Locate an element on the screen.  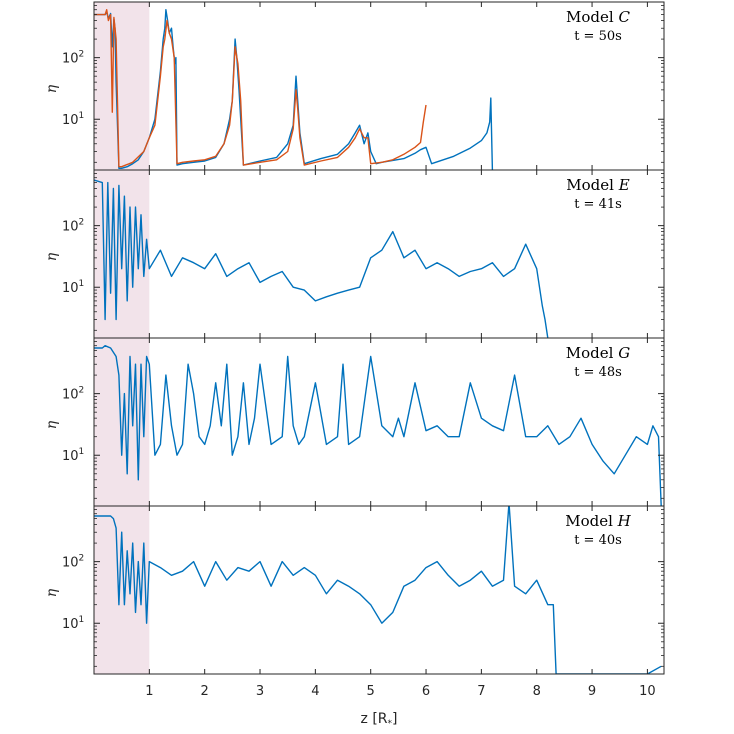
model-label: Model E is located at coordinates (597, 185).